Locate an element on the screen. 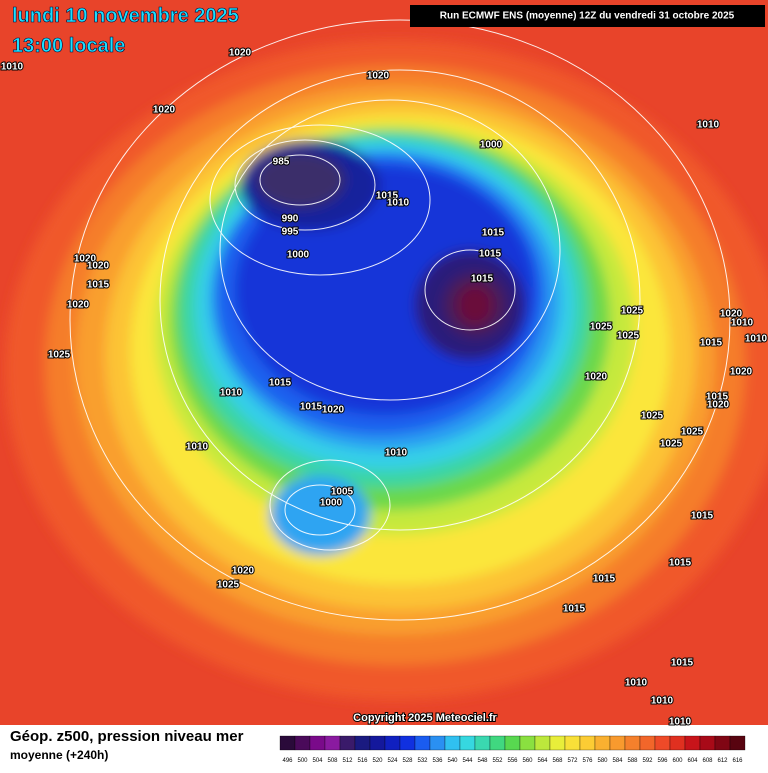 This screenshot has height=773, width=768. colorbar-label: 532 is located at coordinates (422, 761).